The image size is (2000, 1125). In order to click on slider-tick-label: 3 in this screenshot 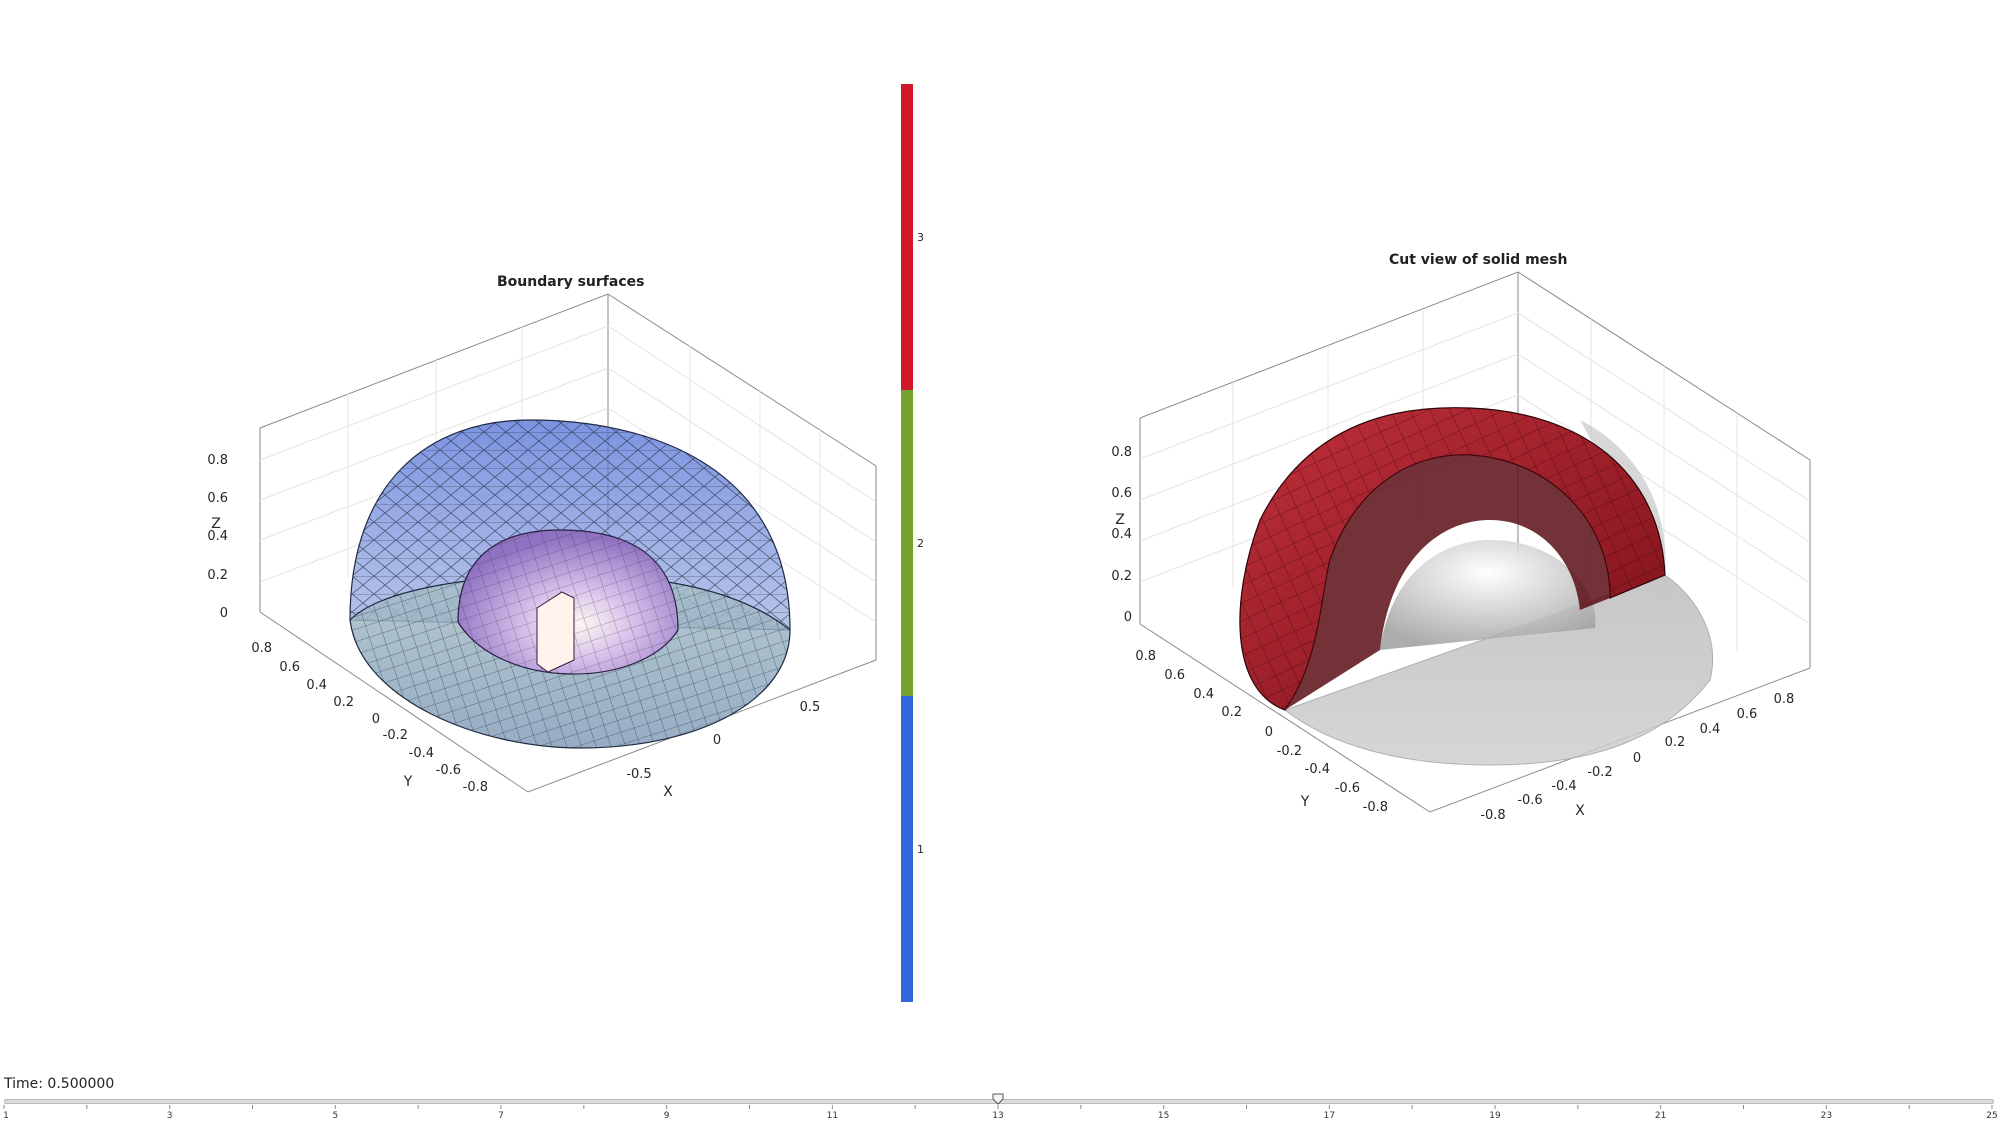, I will do `click(169, 1116)`.